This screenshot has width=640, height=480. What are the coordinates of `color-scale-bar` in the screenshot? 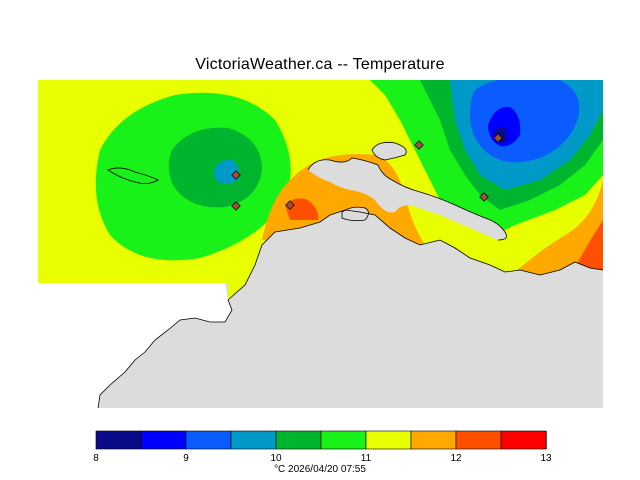 It's located at (321, 440).